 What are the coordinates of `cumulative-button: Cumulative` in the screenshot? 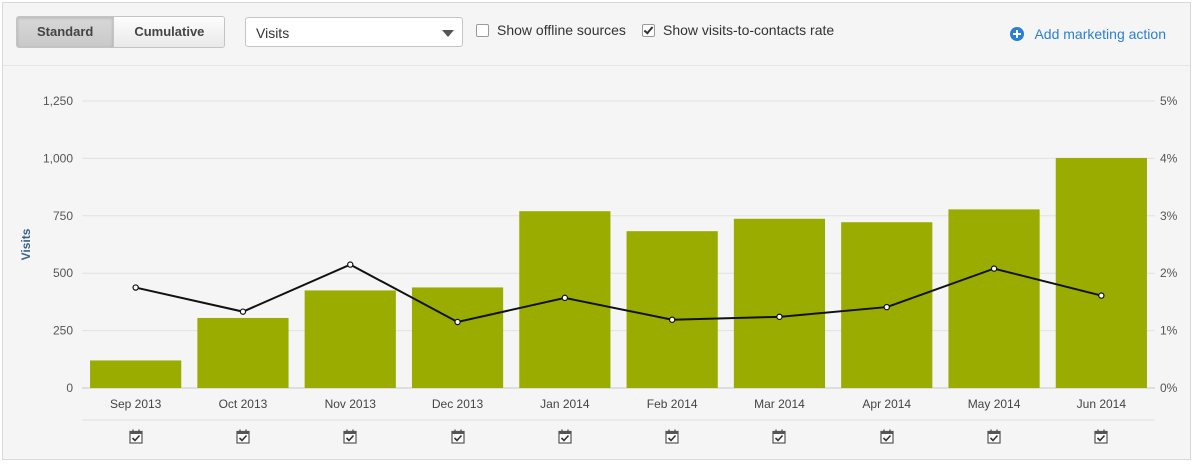 It's located at (169, 32).